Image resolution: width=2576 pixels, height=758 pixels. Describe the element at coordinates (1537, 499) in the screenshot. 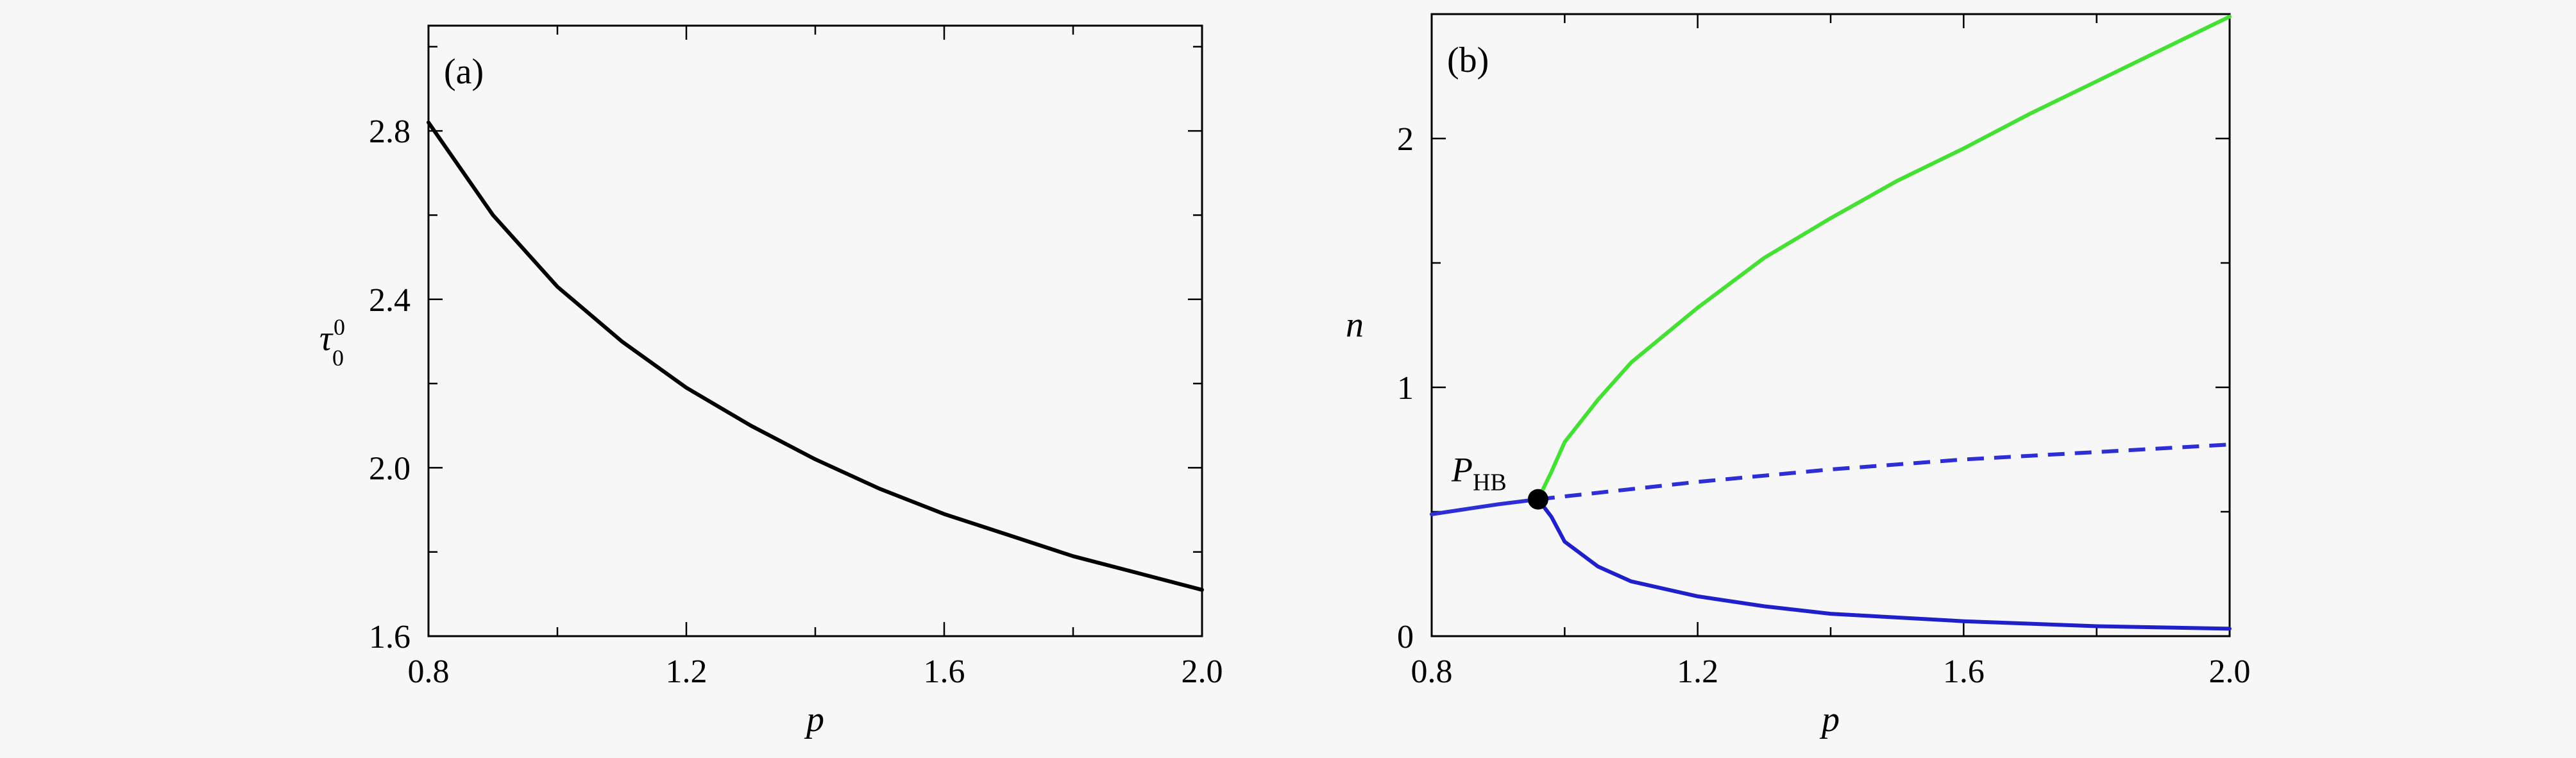

I see `hopf-point-marker` at that location.